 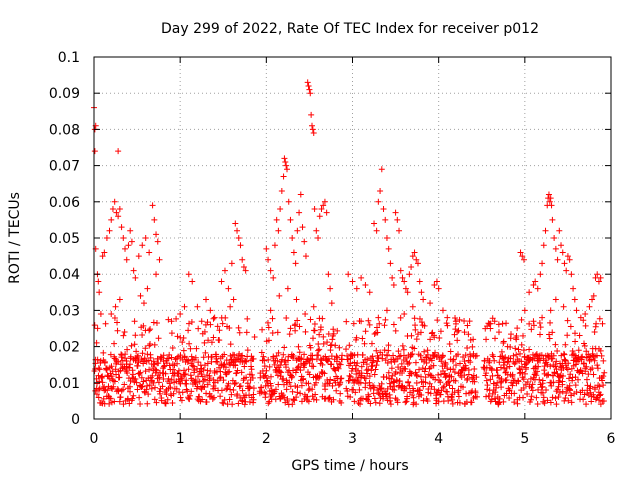 I want to click on x-tick-label: 0, so click(x=94, y=439).